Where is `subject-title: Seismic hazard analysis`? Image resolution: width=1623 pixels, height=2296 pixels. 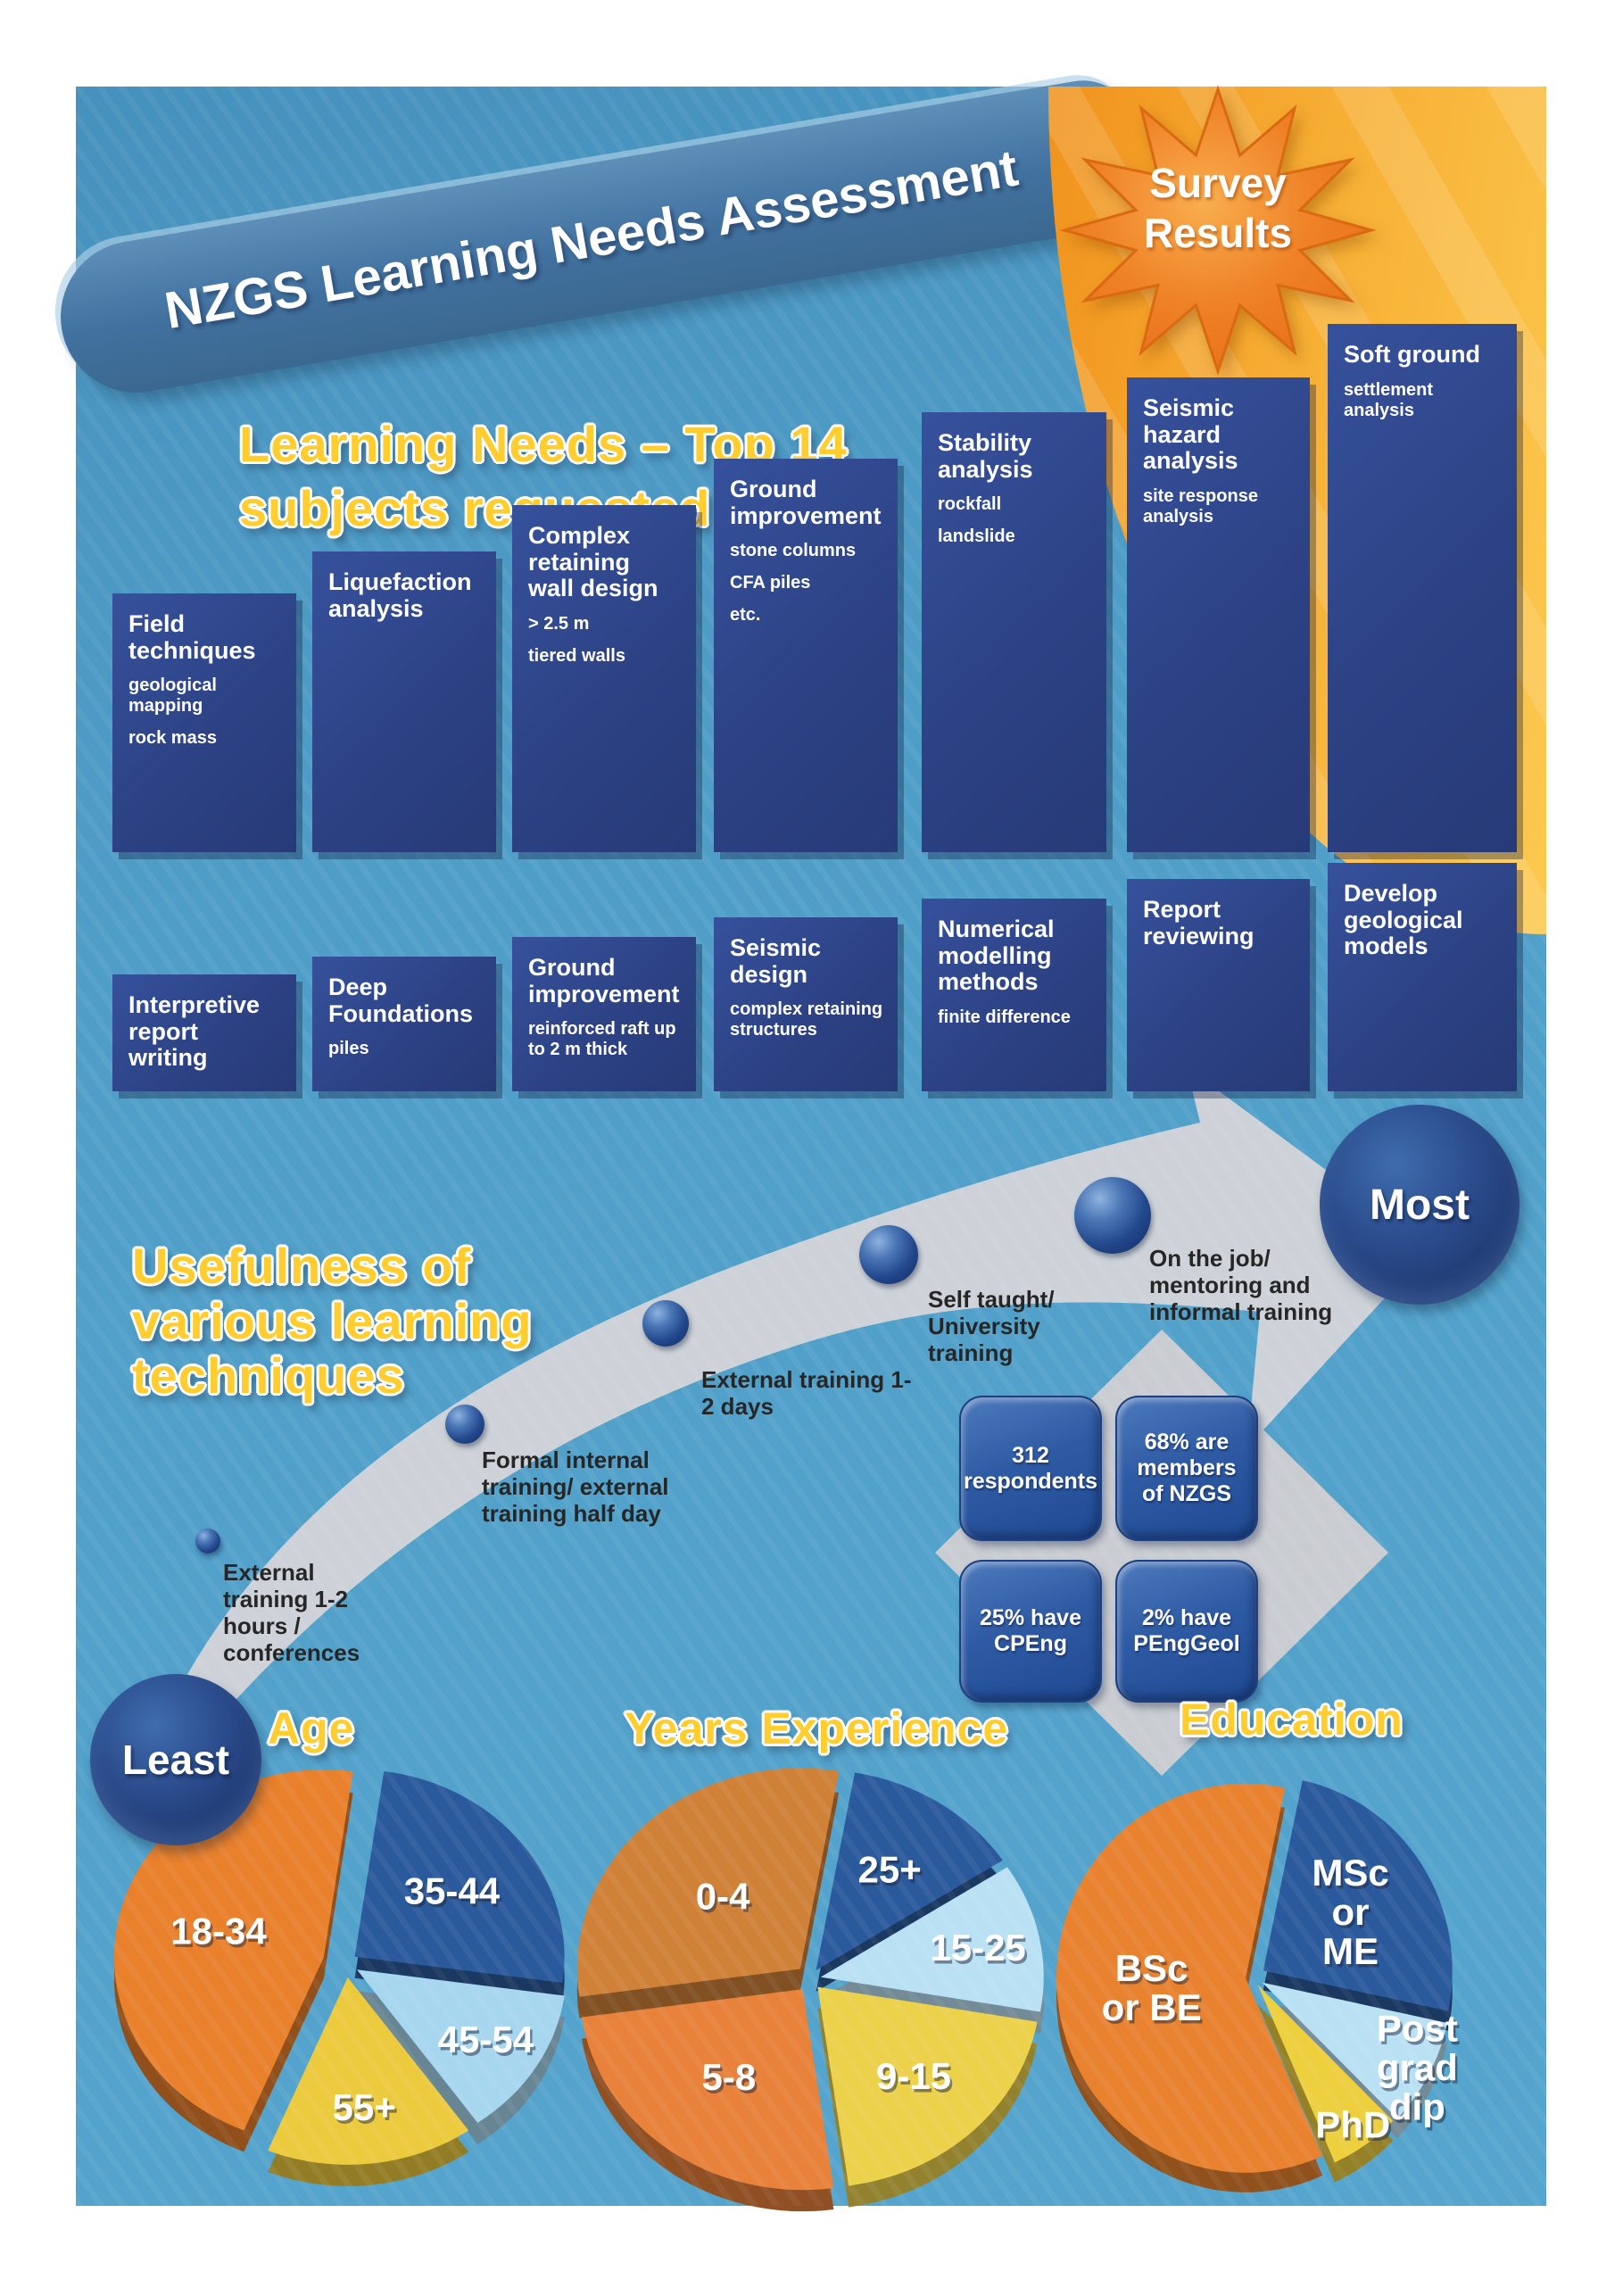 subject-title: Seismic hazard analysis is located at coordinates (1190, 434).